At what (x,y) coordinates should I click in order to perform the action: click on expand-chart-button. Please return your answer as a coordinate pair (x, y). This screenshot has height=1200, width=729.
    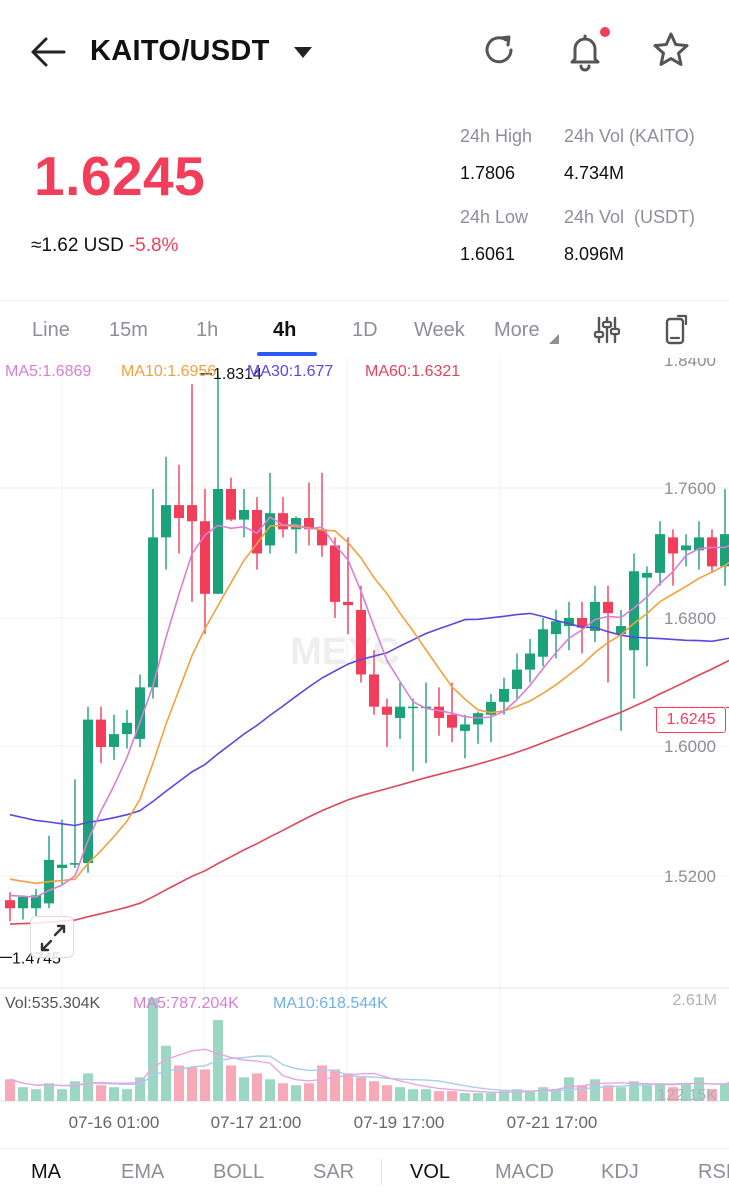
    Looking at the image, I should click on (52, 937).